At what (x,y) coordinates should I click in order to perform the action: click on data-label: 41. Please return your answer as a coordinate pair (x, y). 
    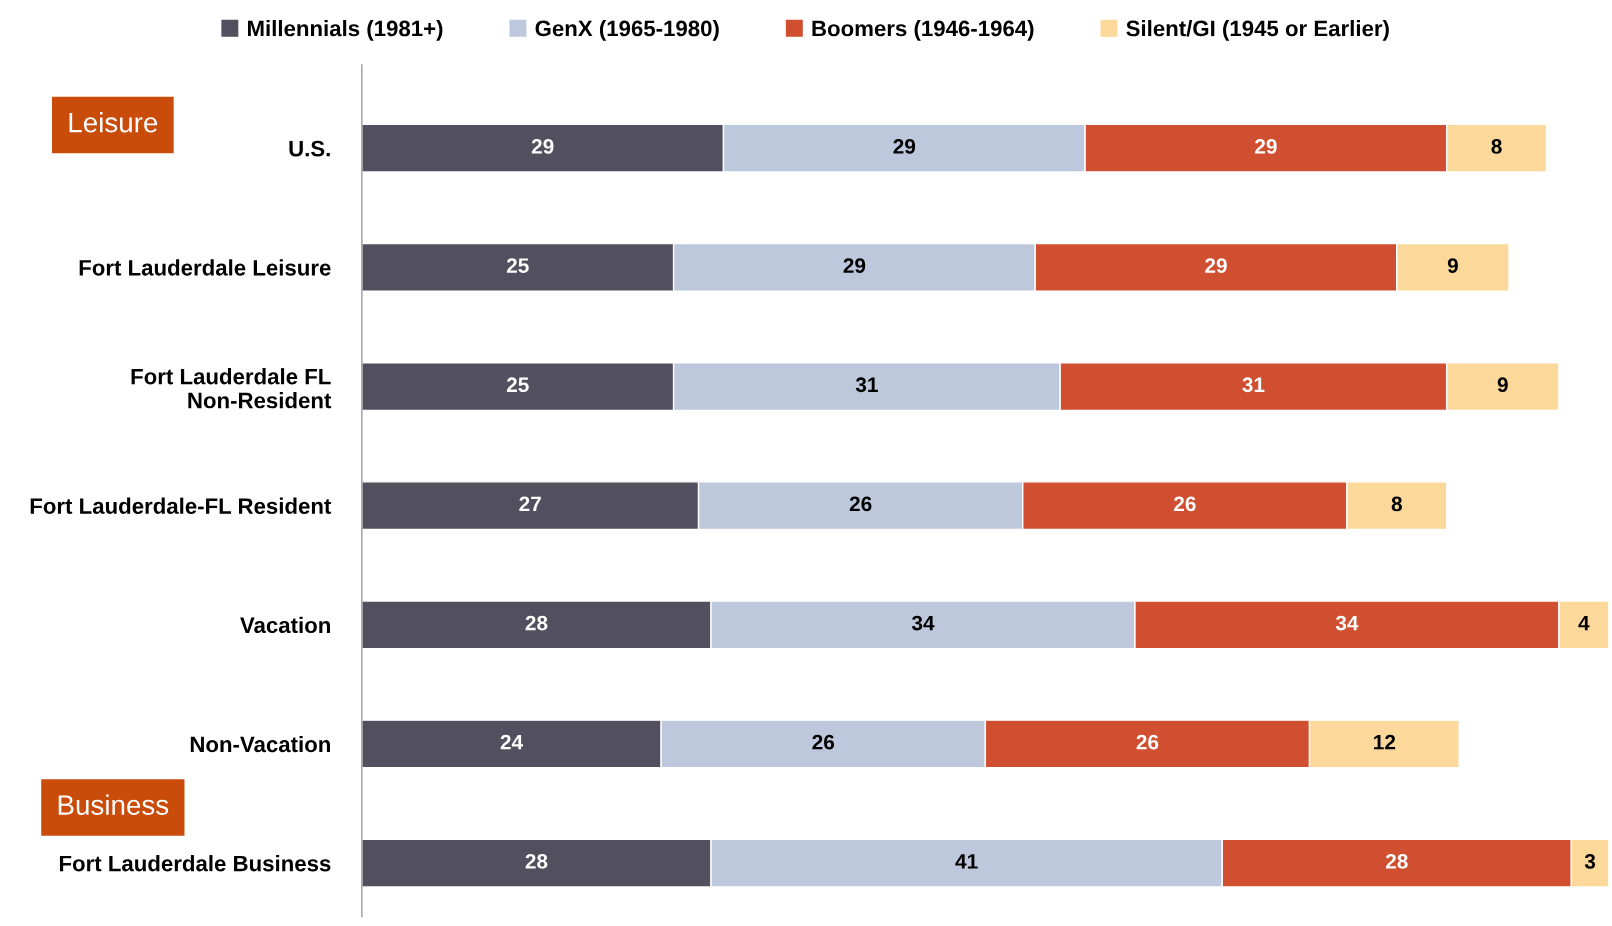
    Looking at the image, I should click on (966, 861).